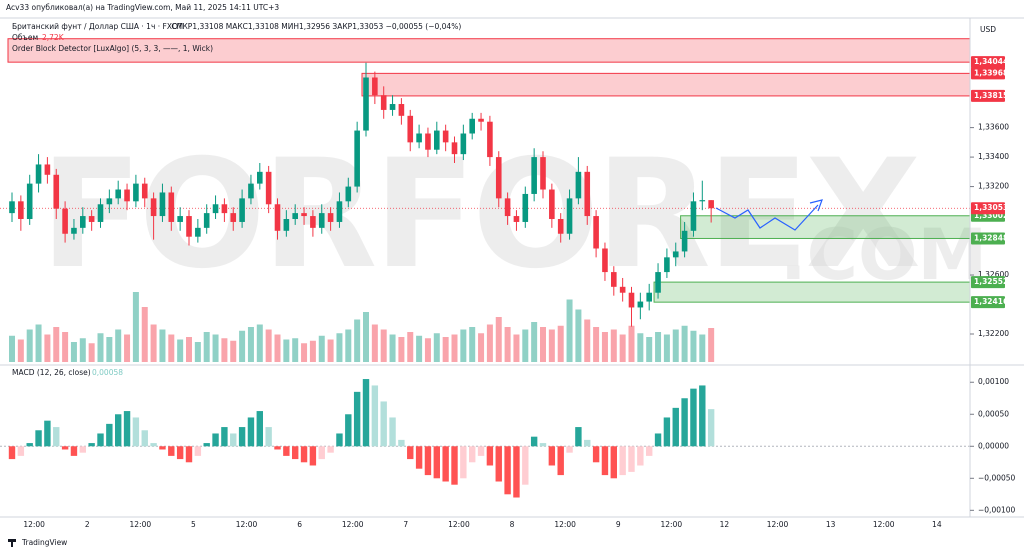 The height and width of the screenshot is (554, 1024). I want to click on order-block, so click(488, 50).